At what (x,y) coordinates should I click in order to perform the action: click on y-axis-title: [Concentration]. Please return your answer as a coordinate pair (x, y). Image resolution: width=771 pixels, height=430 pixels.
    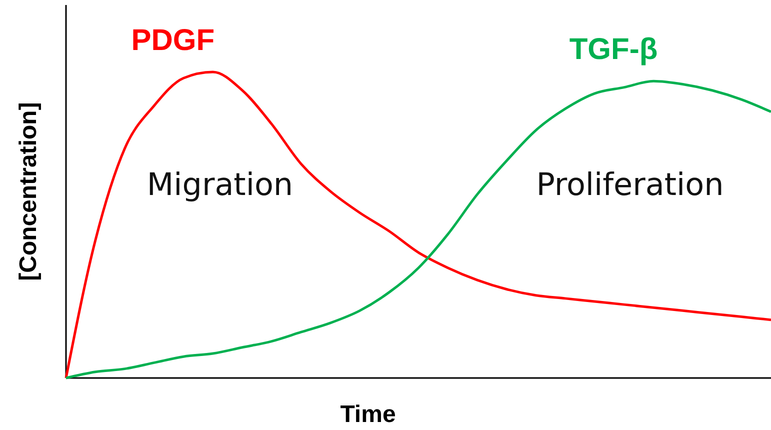
    Looking at the image, I should click on (28, 191).